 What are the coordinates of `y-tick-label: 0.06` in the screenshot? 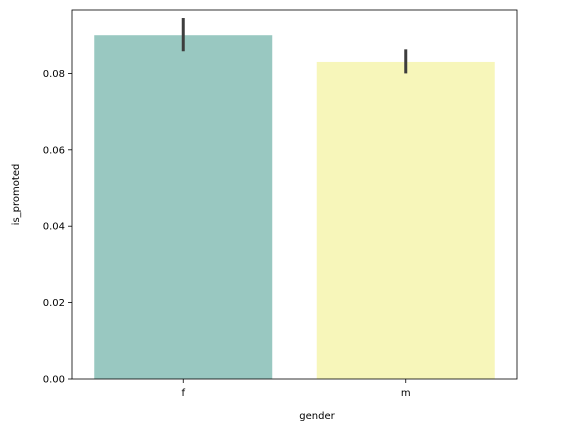 It's located at (54, 150).